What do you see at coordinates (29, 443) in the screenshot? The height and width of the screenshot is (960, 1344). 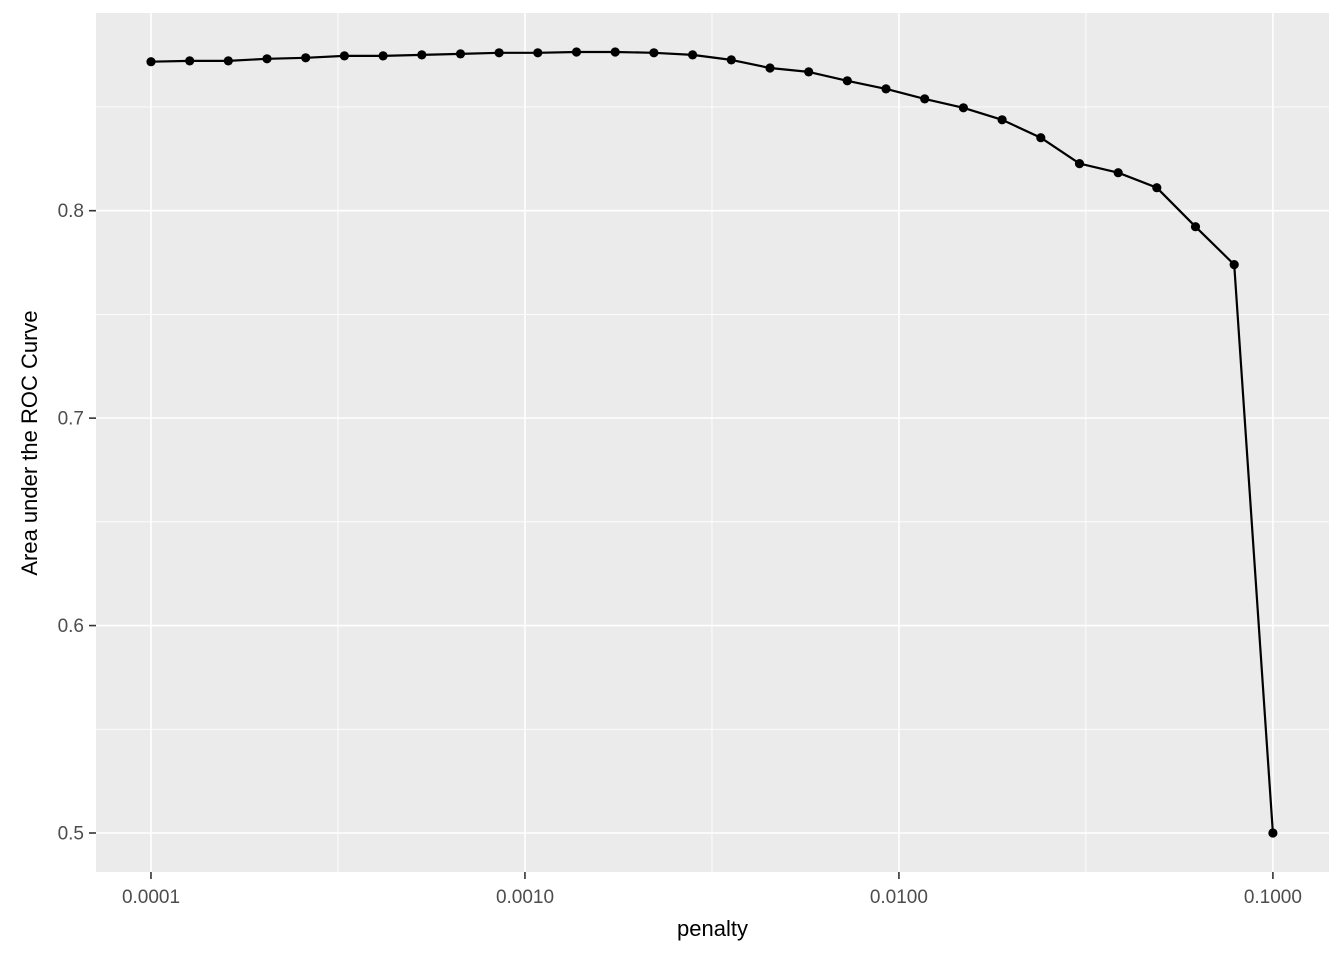 I see `y-axis-title: Area under the ROC Curve` at bounding box center [29, 443].